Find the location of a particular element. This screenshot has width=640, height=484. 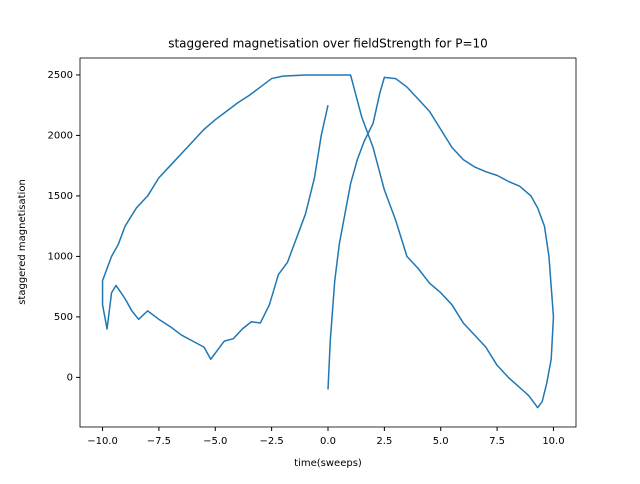

x-tick-label: 2.5 is located at coordinates (384, 441).